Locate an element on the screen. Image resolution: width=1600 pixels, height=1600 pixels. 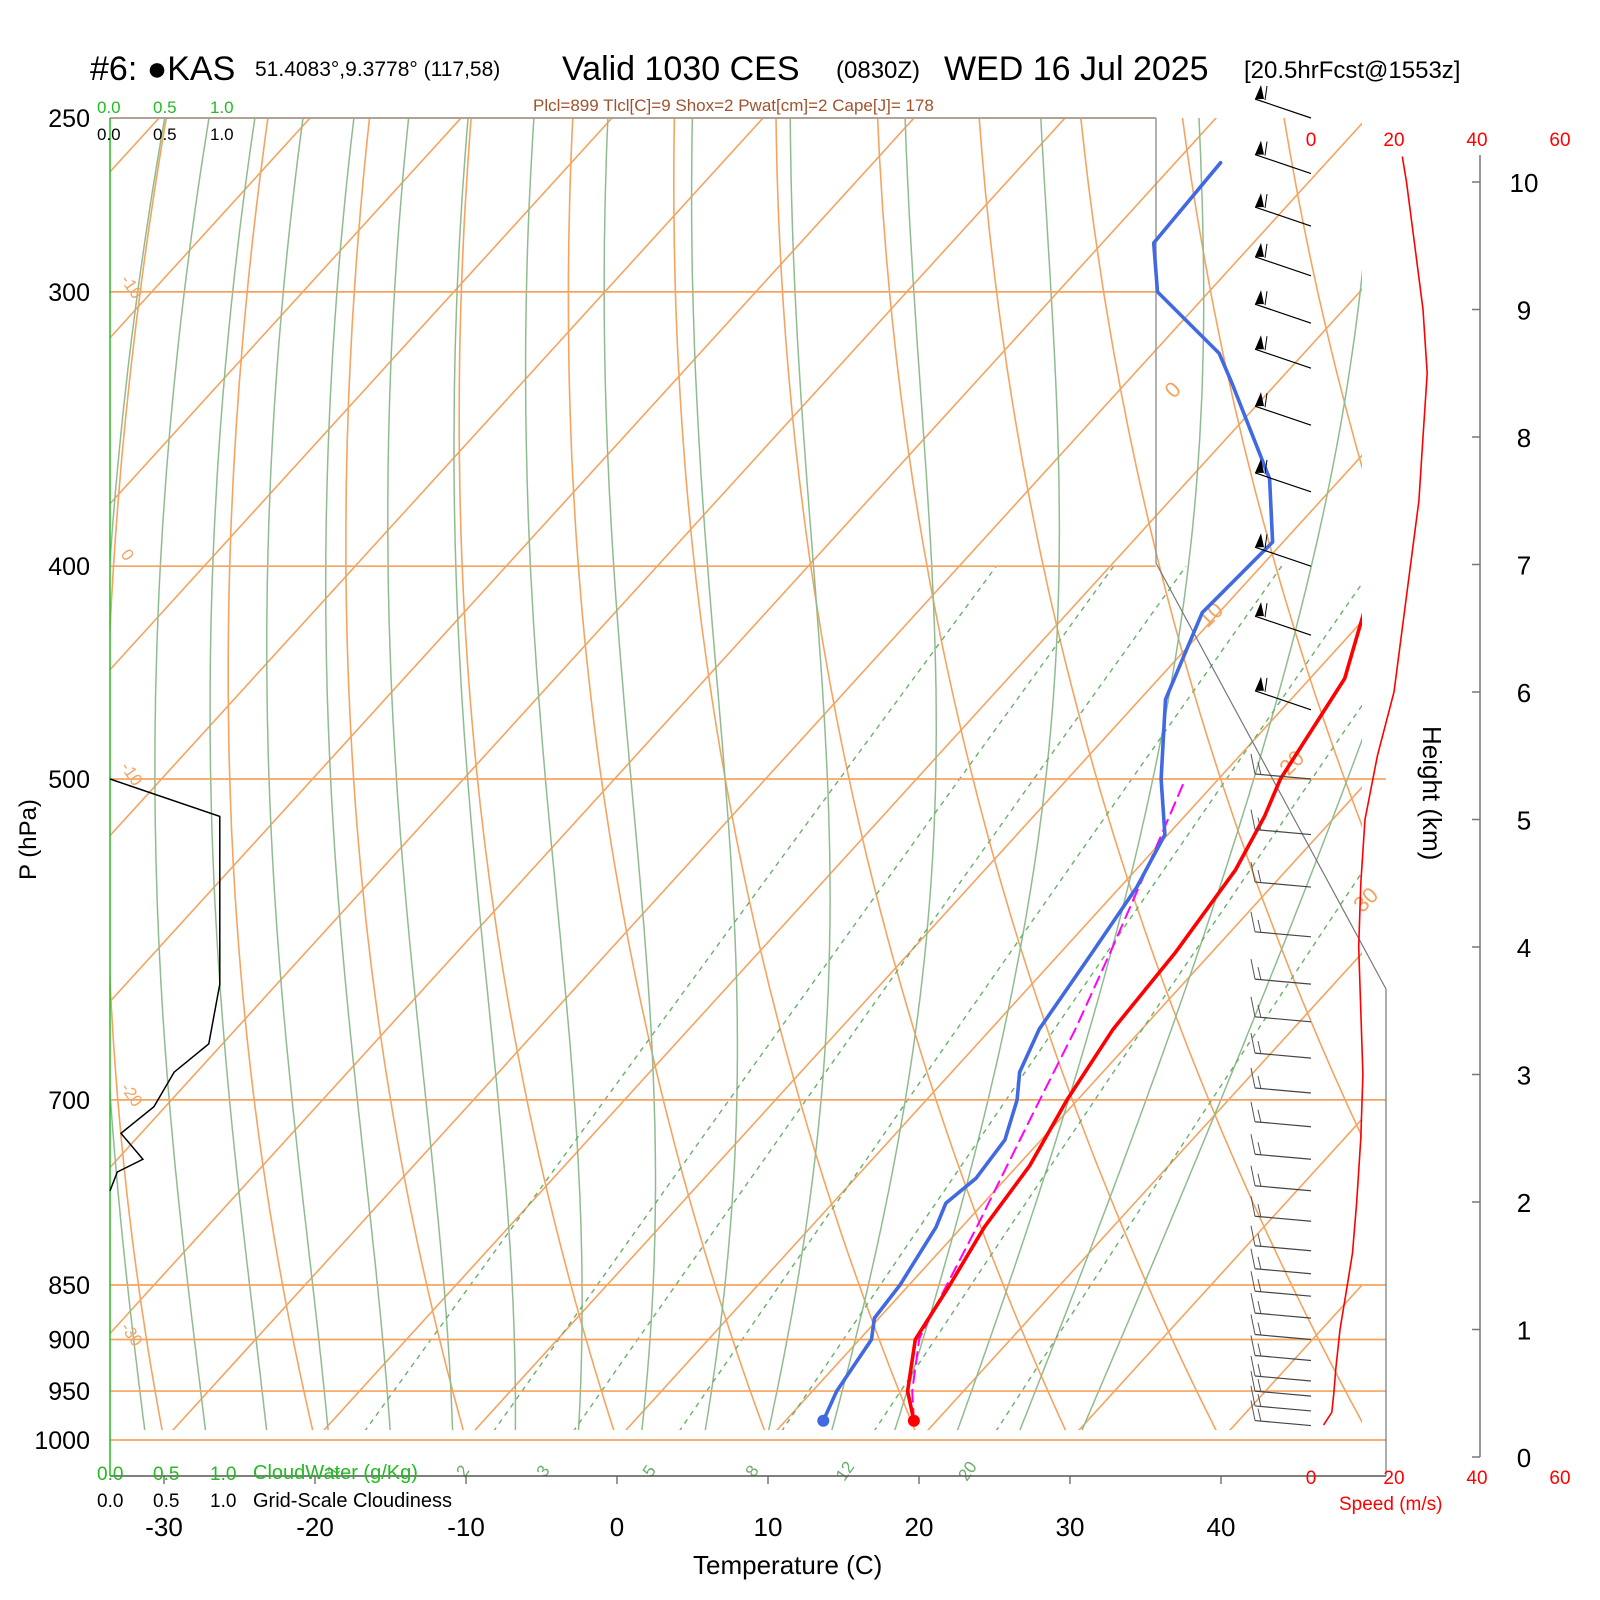
cloudwater-scale-top: 0.0 0.5 1.0 is located at coordinates (165, 107).